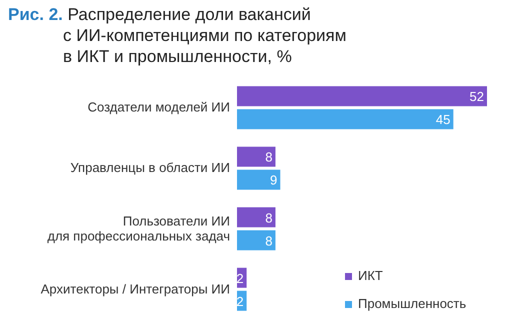 Image resolution: width=515 pixels, height=331 pixels. I want to click on y-tick-label: Архитекторы / Интеграторы ИИ, so click(135, 288).